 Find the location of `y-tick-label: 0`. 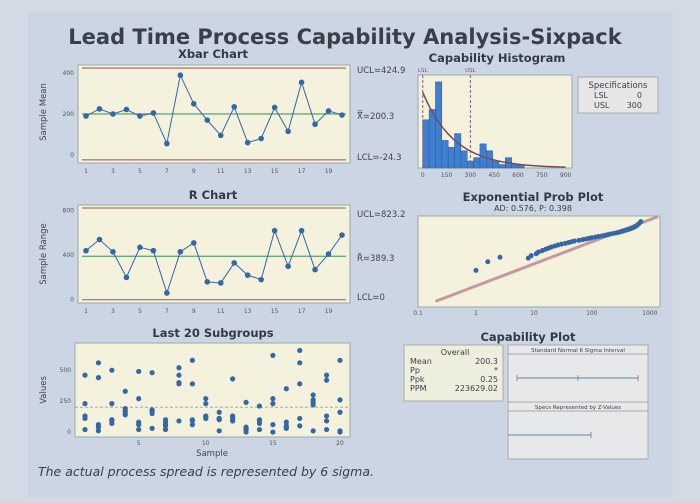

y-tick-label: 0 is located at coordinates (72, 300).